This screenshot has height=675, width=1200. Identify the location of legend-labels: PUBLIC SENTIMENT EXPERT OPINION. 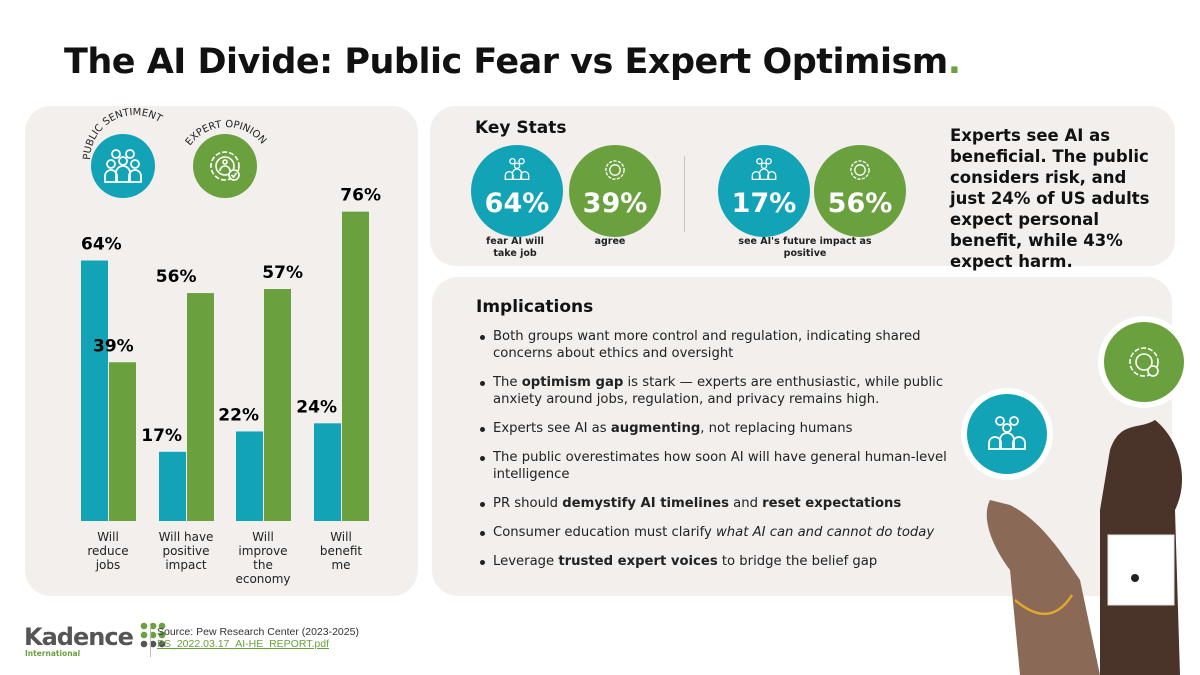
(175, 134).